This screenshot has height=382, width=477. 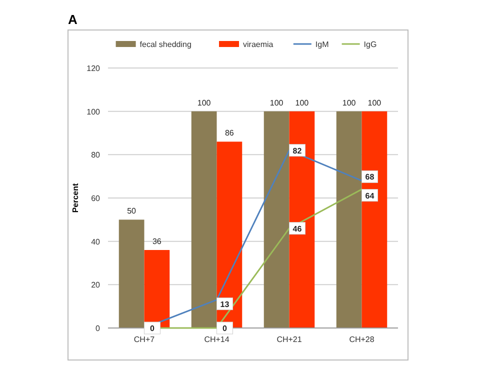 I want to click on legend-label: IgM, so click(x=322, y=44).